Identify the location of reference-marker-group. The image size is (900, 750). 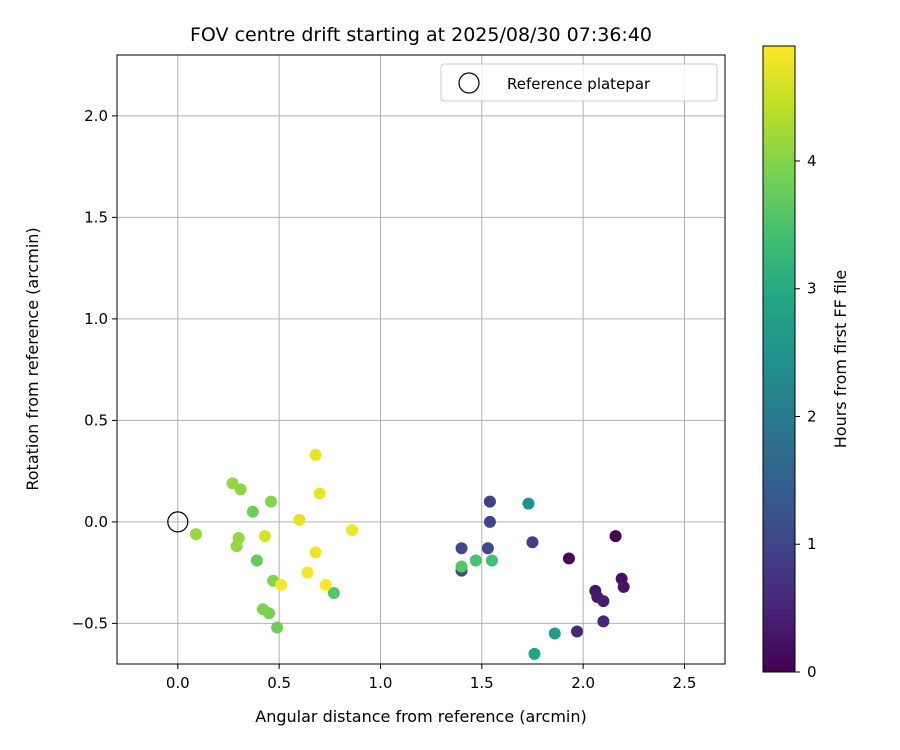
(178, 522).